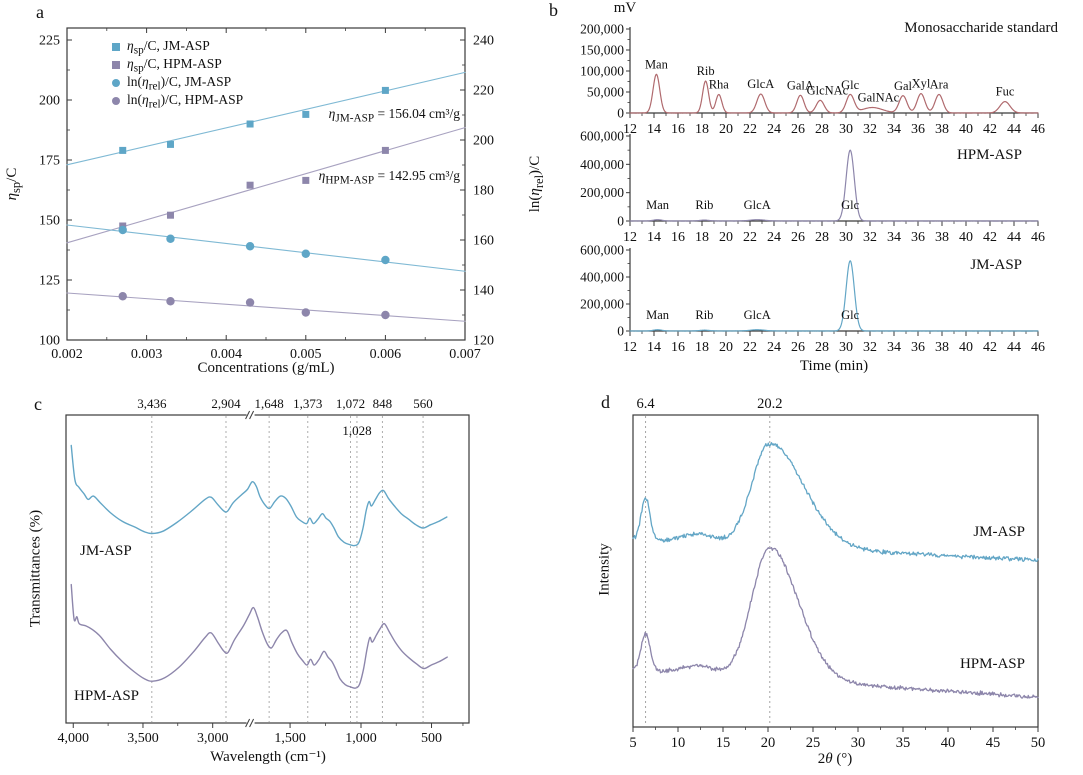  Describe the element at coordinates (49, 41) in the screenshot. I see `y-tick-label-left: 225` at that location.